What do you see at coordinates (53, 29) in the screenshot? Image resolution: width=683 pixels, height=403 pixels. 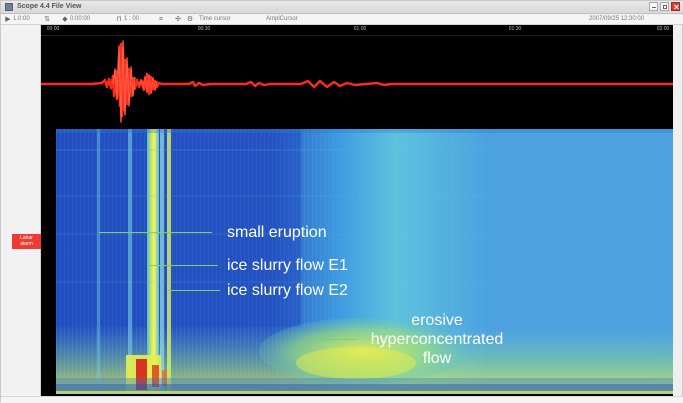 I see `time-tick-label: 00:00` at bounding box center [53, 29].